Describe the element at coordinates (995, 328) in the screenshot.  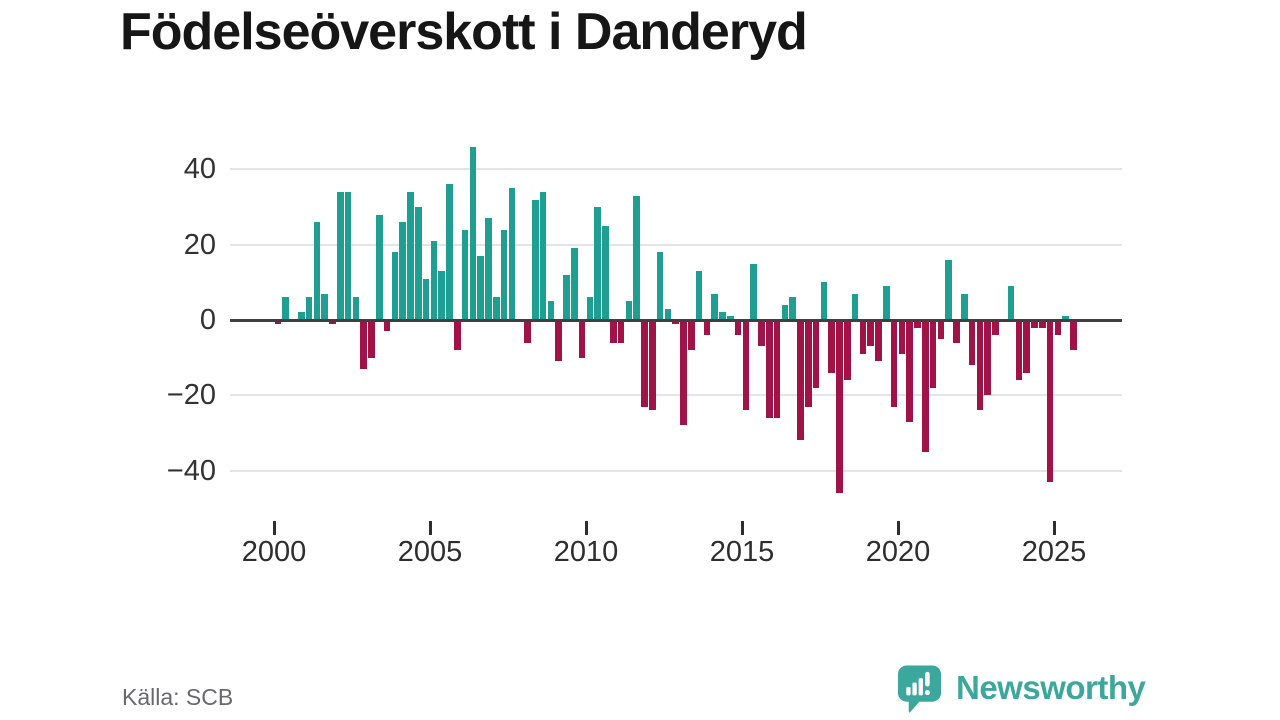
I see `bar-2023-q1` at that location.